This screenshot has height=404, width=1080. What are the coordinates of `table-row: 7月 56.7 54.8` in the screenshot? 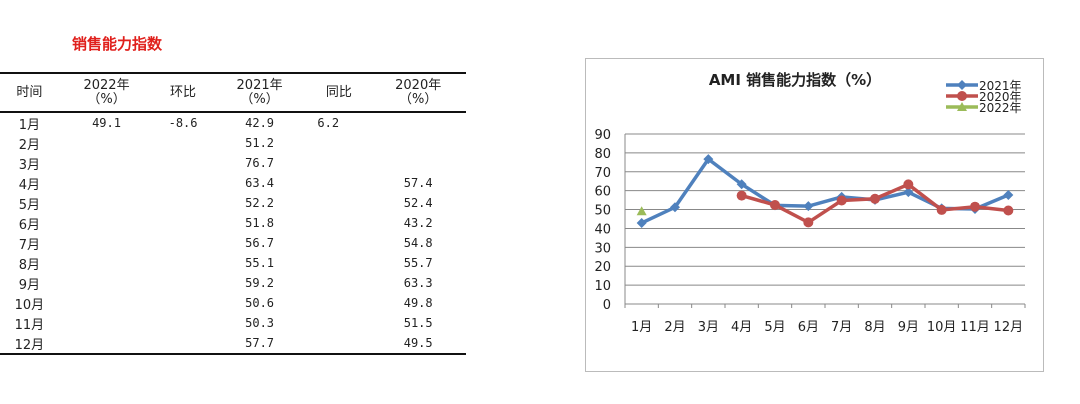 It's located at (233, 243).